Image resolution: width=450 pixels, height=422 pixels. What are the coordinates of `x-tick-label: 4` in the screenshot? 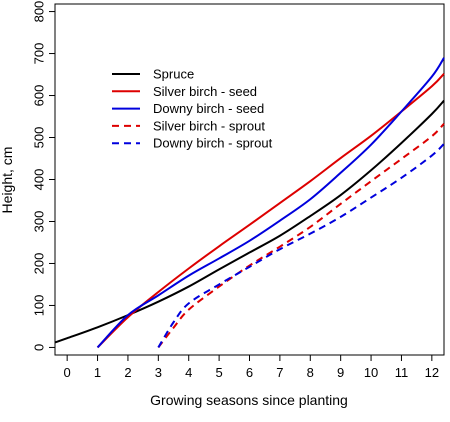 It's located at (188, 372).